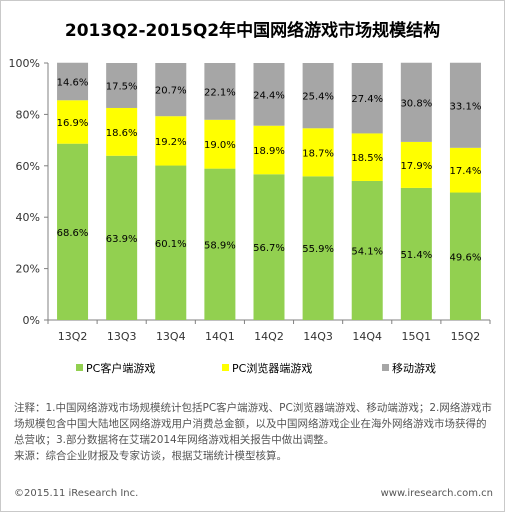 The width and height of the screenshot is (505, 512). I want to click on bar-value-label: 24.4%, so click(269, 95).